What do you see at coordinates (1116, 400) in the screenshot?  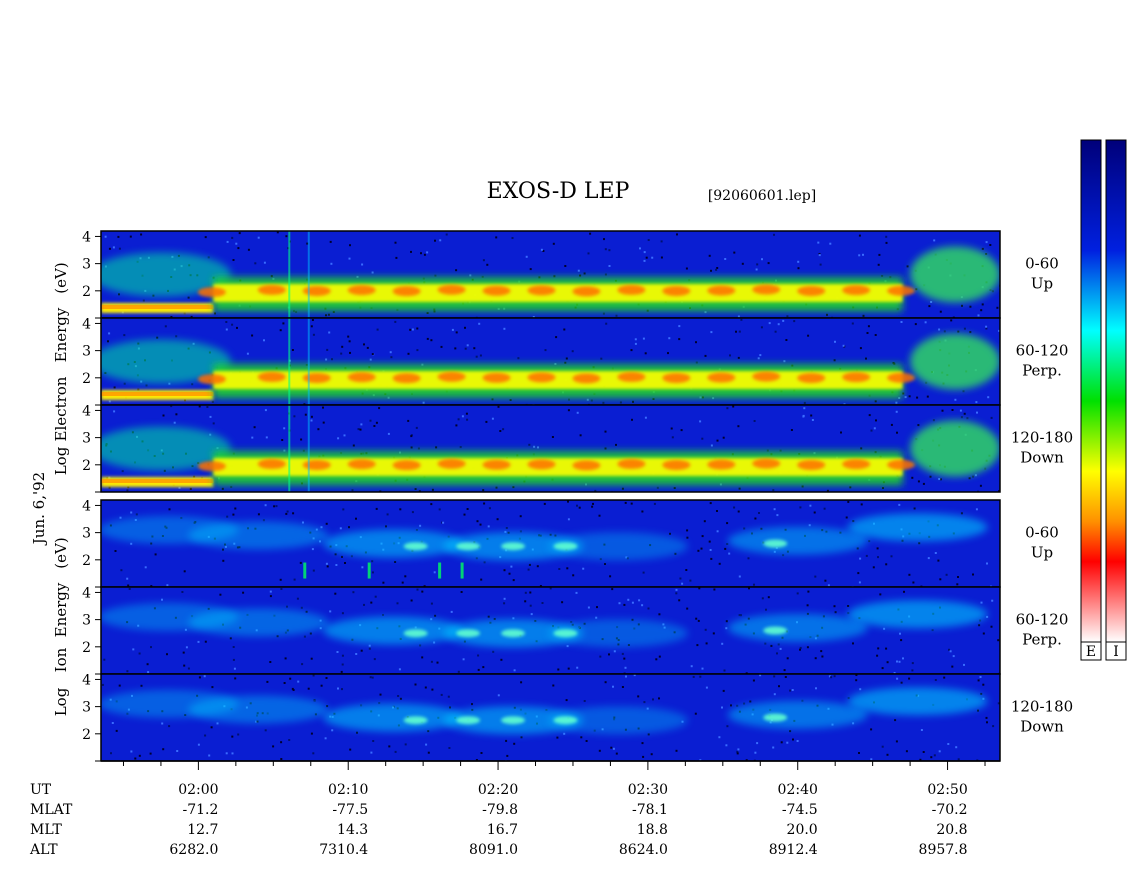 I see `colorbar-ion: I` at bounding box center [1116, 400].